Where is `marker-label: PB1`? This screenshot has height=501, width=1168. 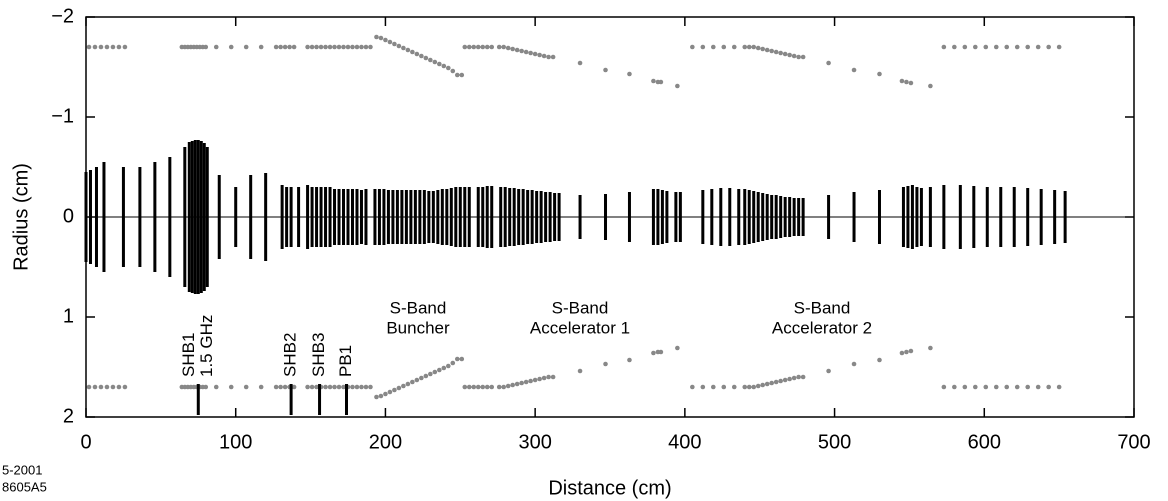 marker-label: PB1 is located at coordinates (345, 361).